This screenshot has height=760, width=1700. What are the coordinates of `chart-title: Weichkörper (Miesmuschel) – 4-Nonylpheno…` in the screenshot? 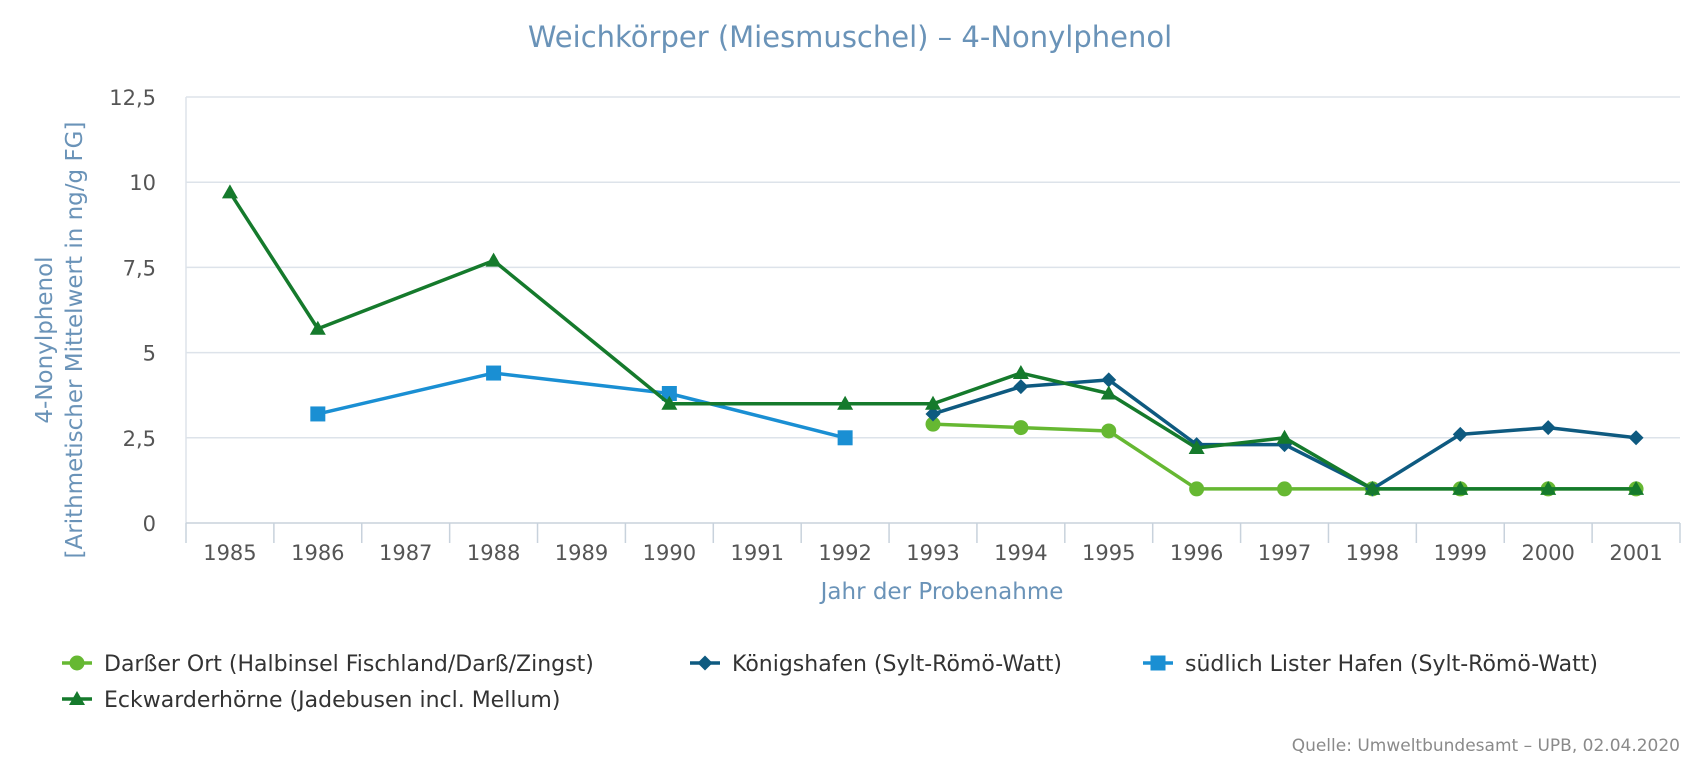 It's located at (850, 37).